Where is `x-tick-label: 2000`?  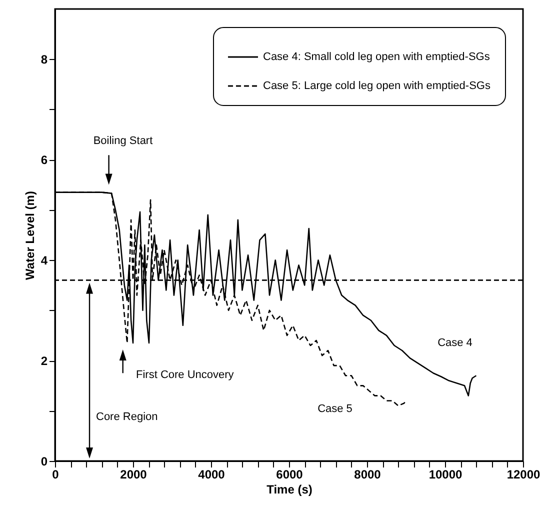
x-tick-label: 2000 is located at coordinates (134, 475).